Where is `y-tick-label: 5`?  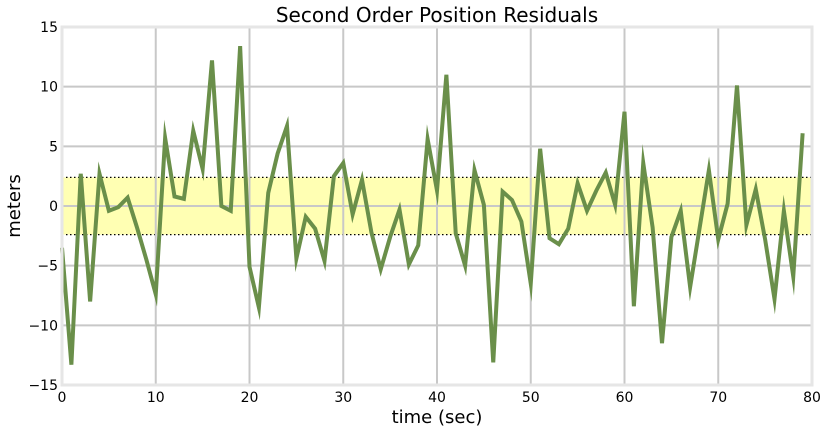 y-tick-label: 5 is located at coordinates (53, 147).